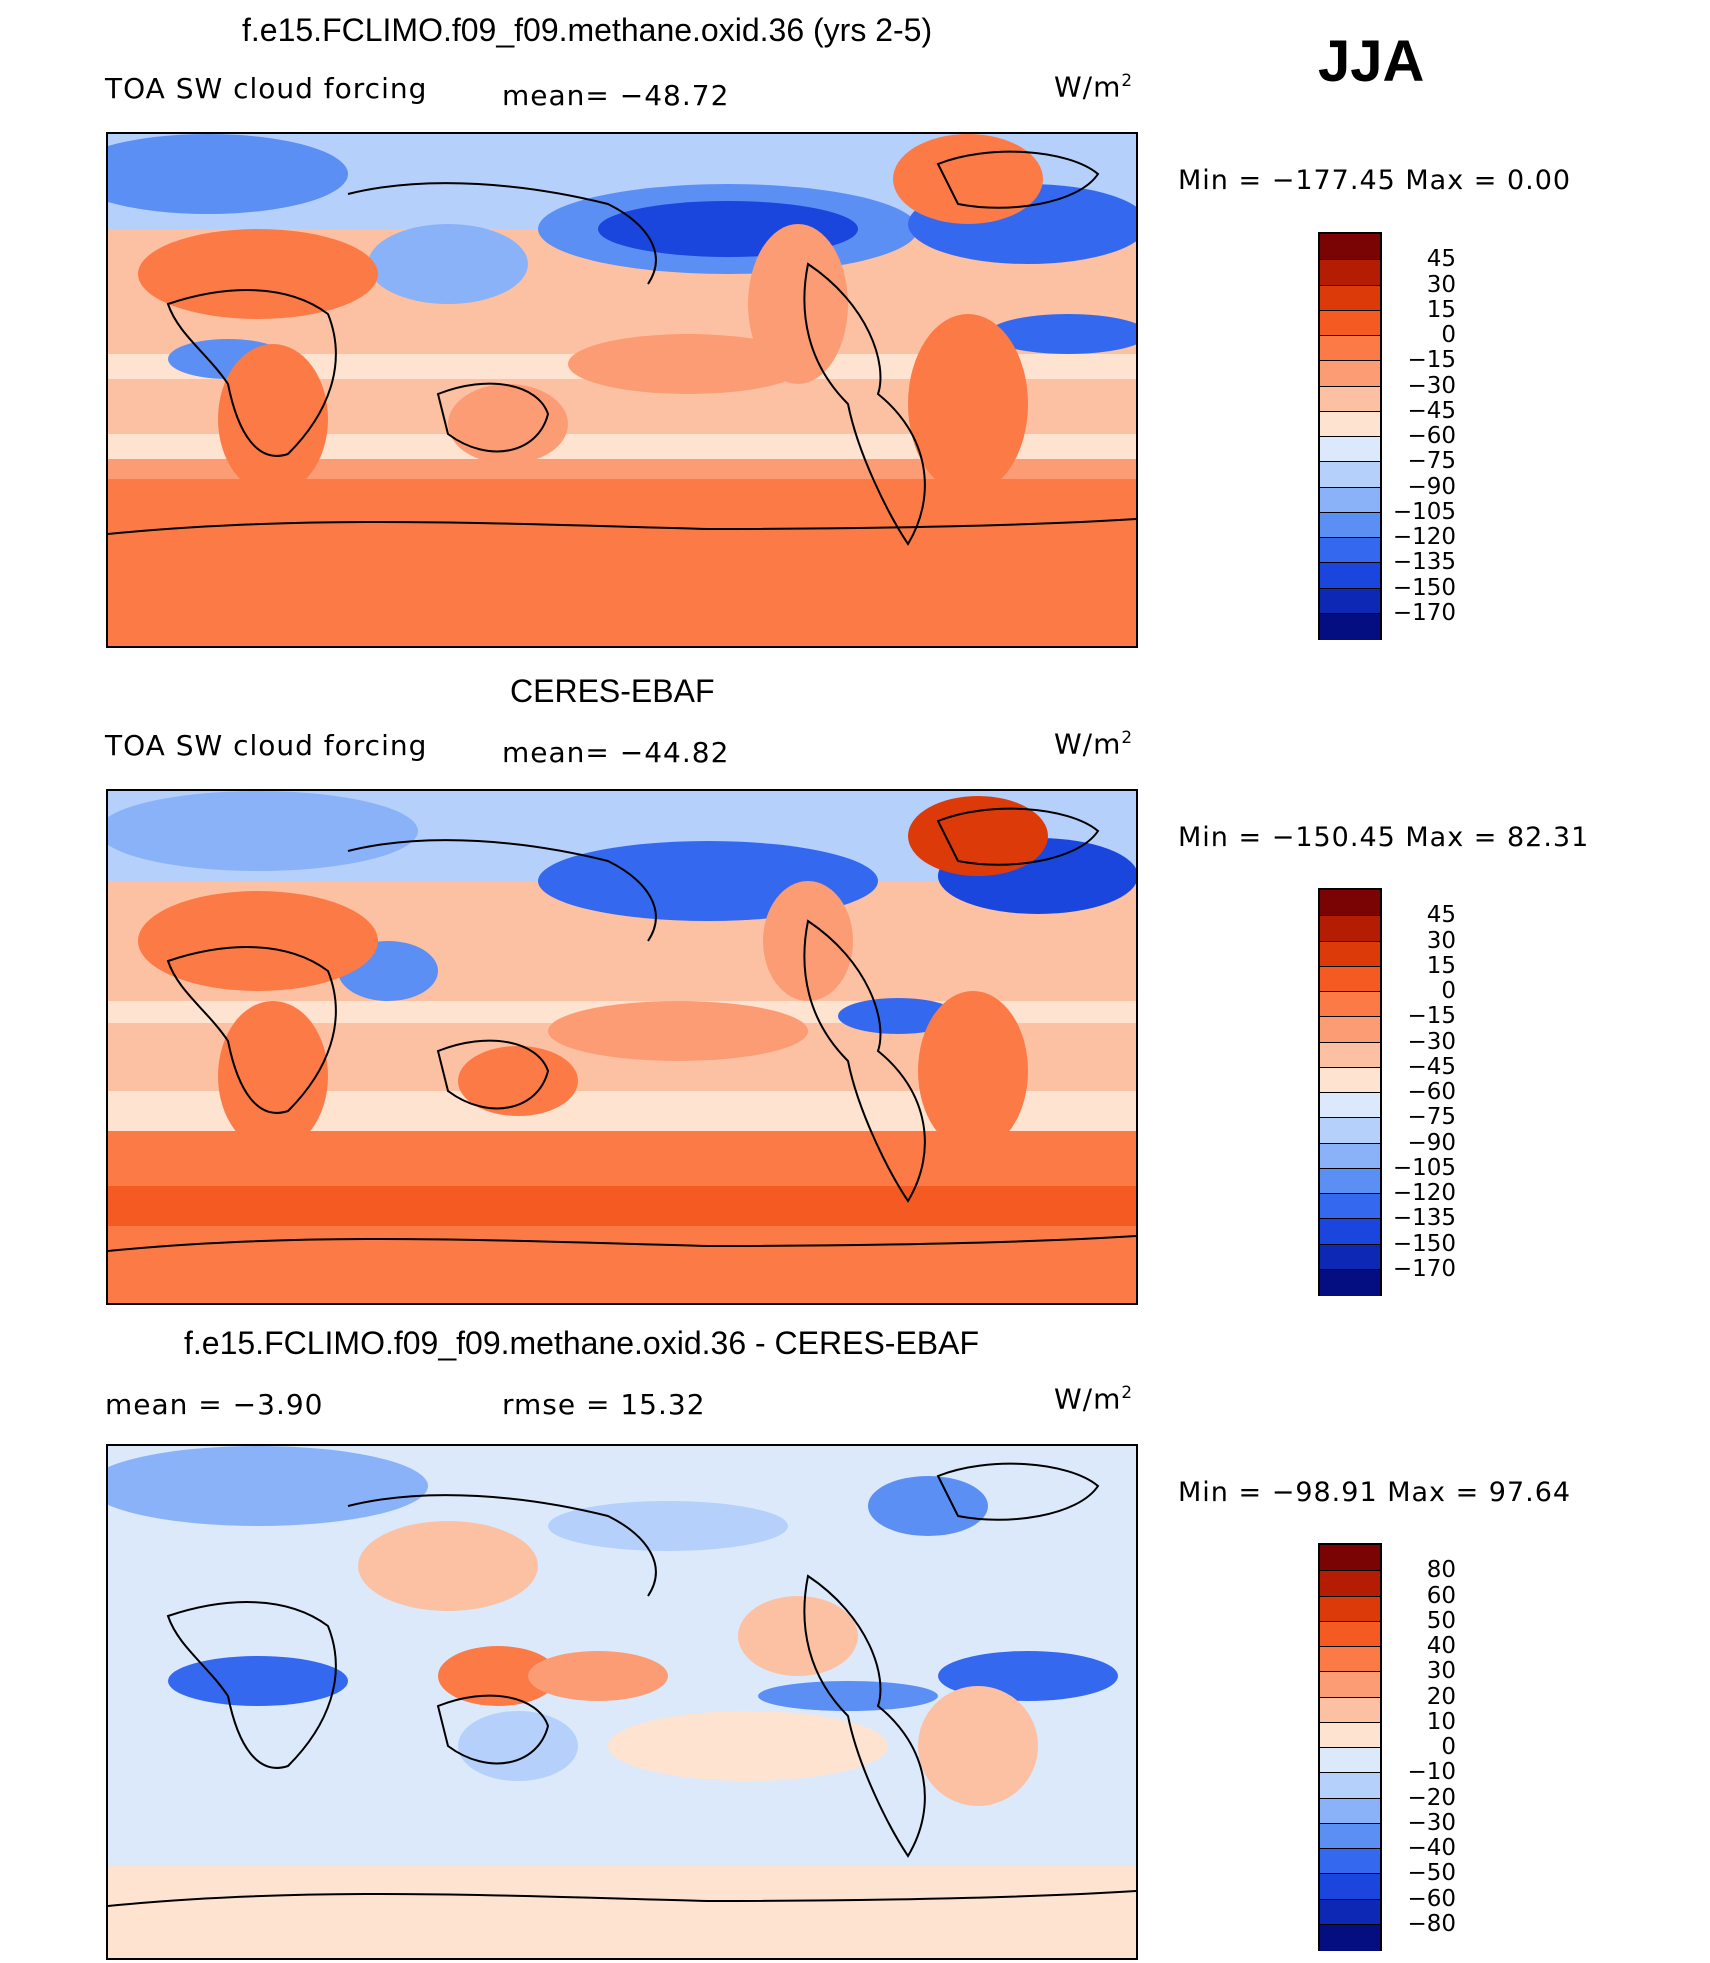  I want to click on colorbar-tick-label: −150, so click(1424, 1243).